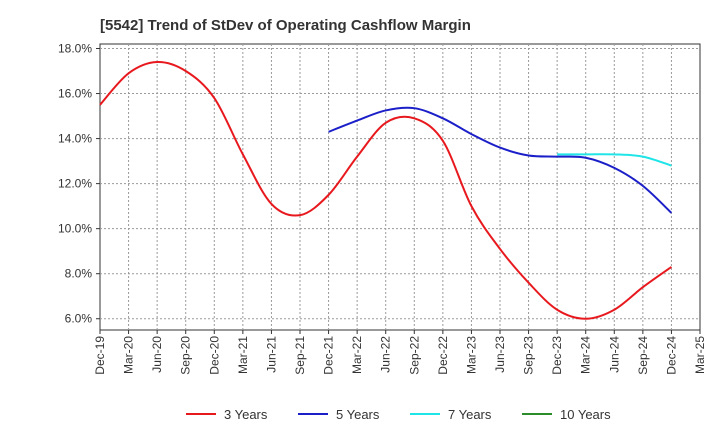 This screenshot has height=440, width=720. Describe the element at coordinates (500, 160) in the screenshot. I see `series-line-5-years` at that location.